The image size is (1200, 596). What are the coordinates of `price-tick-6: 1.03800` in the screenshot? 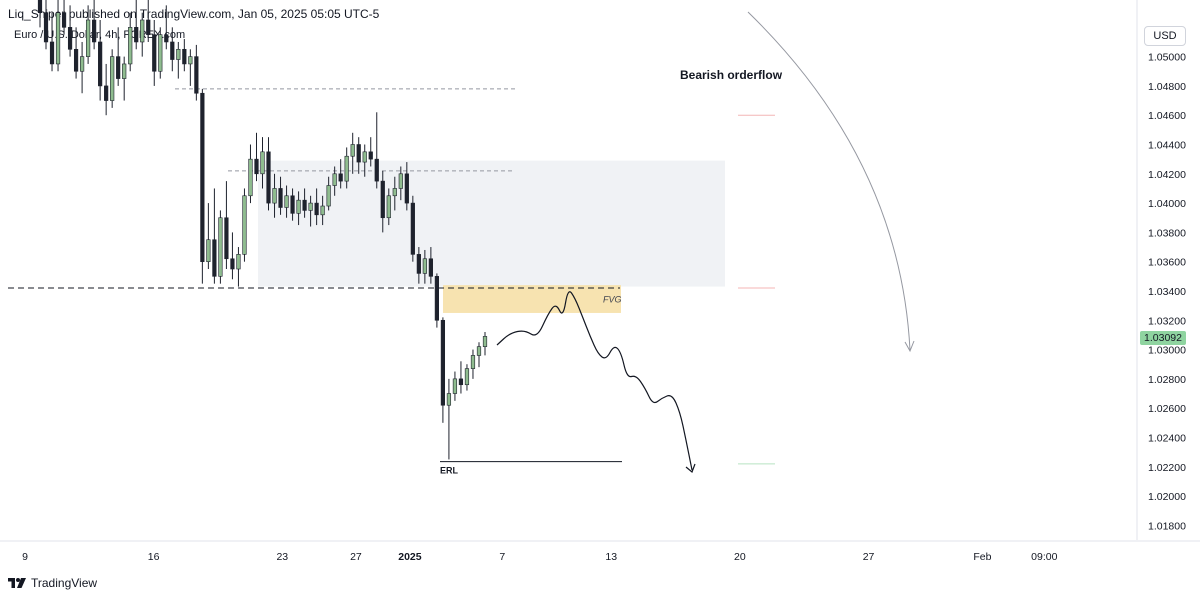 It's located at (1167, 233).